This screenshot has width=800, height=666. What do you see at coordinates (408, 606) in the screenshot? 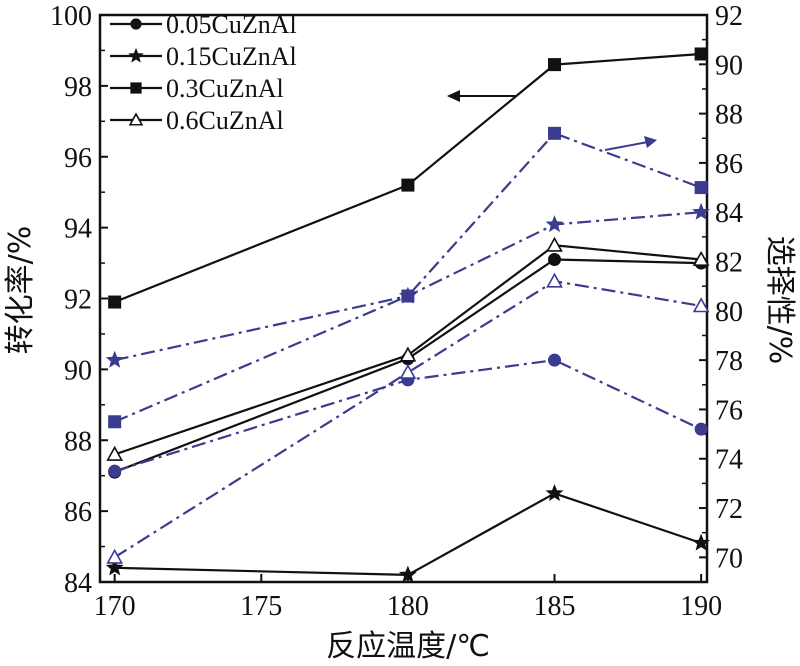
I see `x-tick-label: 180` at bounding box center [408, 606].